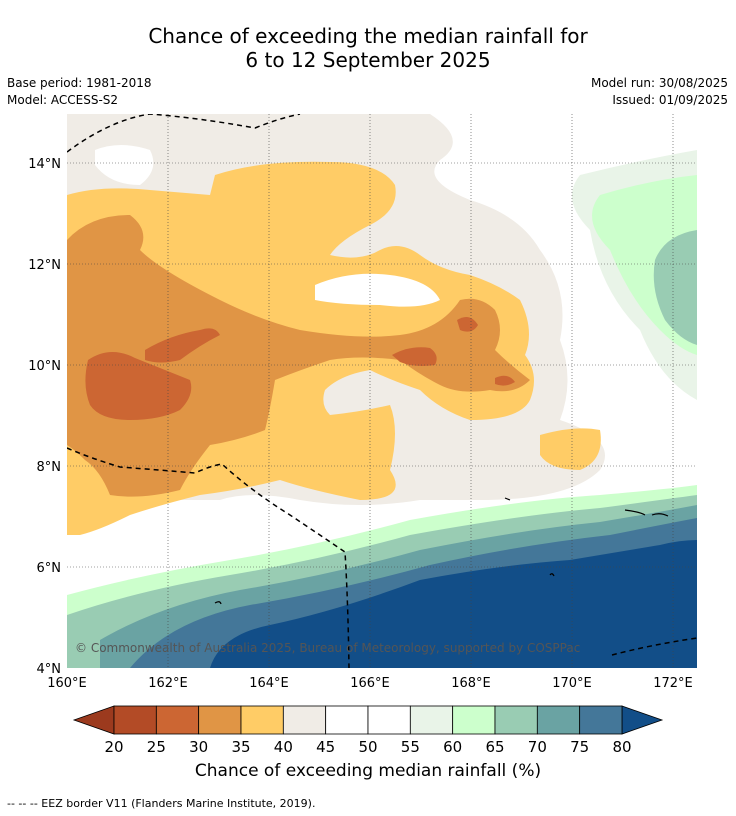  What do you see at coordinates (670, 100) in the screenshot?
I see `issued-date: Issued: 01/09/2025` at bounding box center [670, 100].